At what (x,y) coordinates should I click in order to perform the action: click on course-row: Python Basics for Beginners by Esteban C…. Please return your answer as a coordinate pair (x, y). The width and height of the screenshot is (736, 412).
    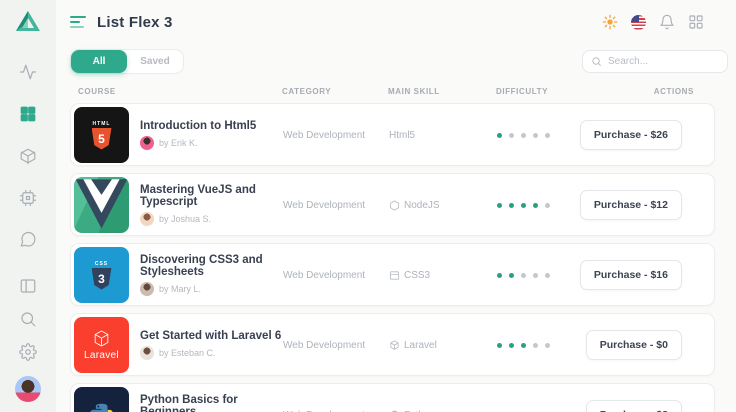
    Looking at the image, I should click on (392, 397).